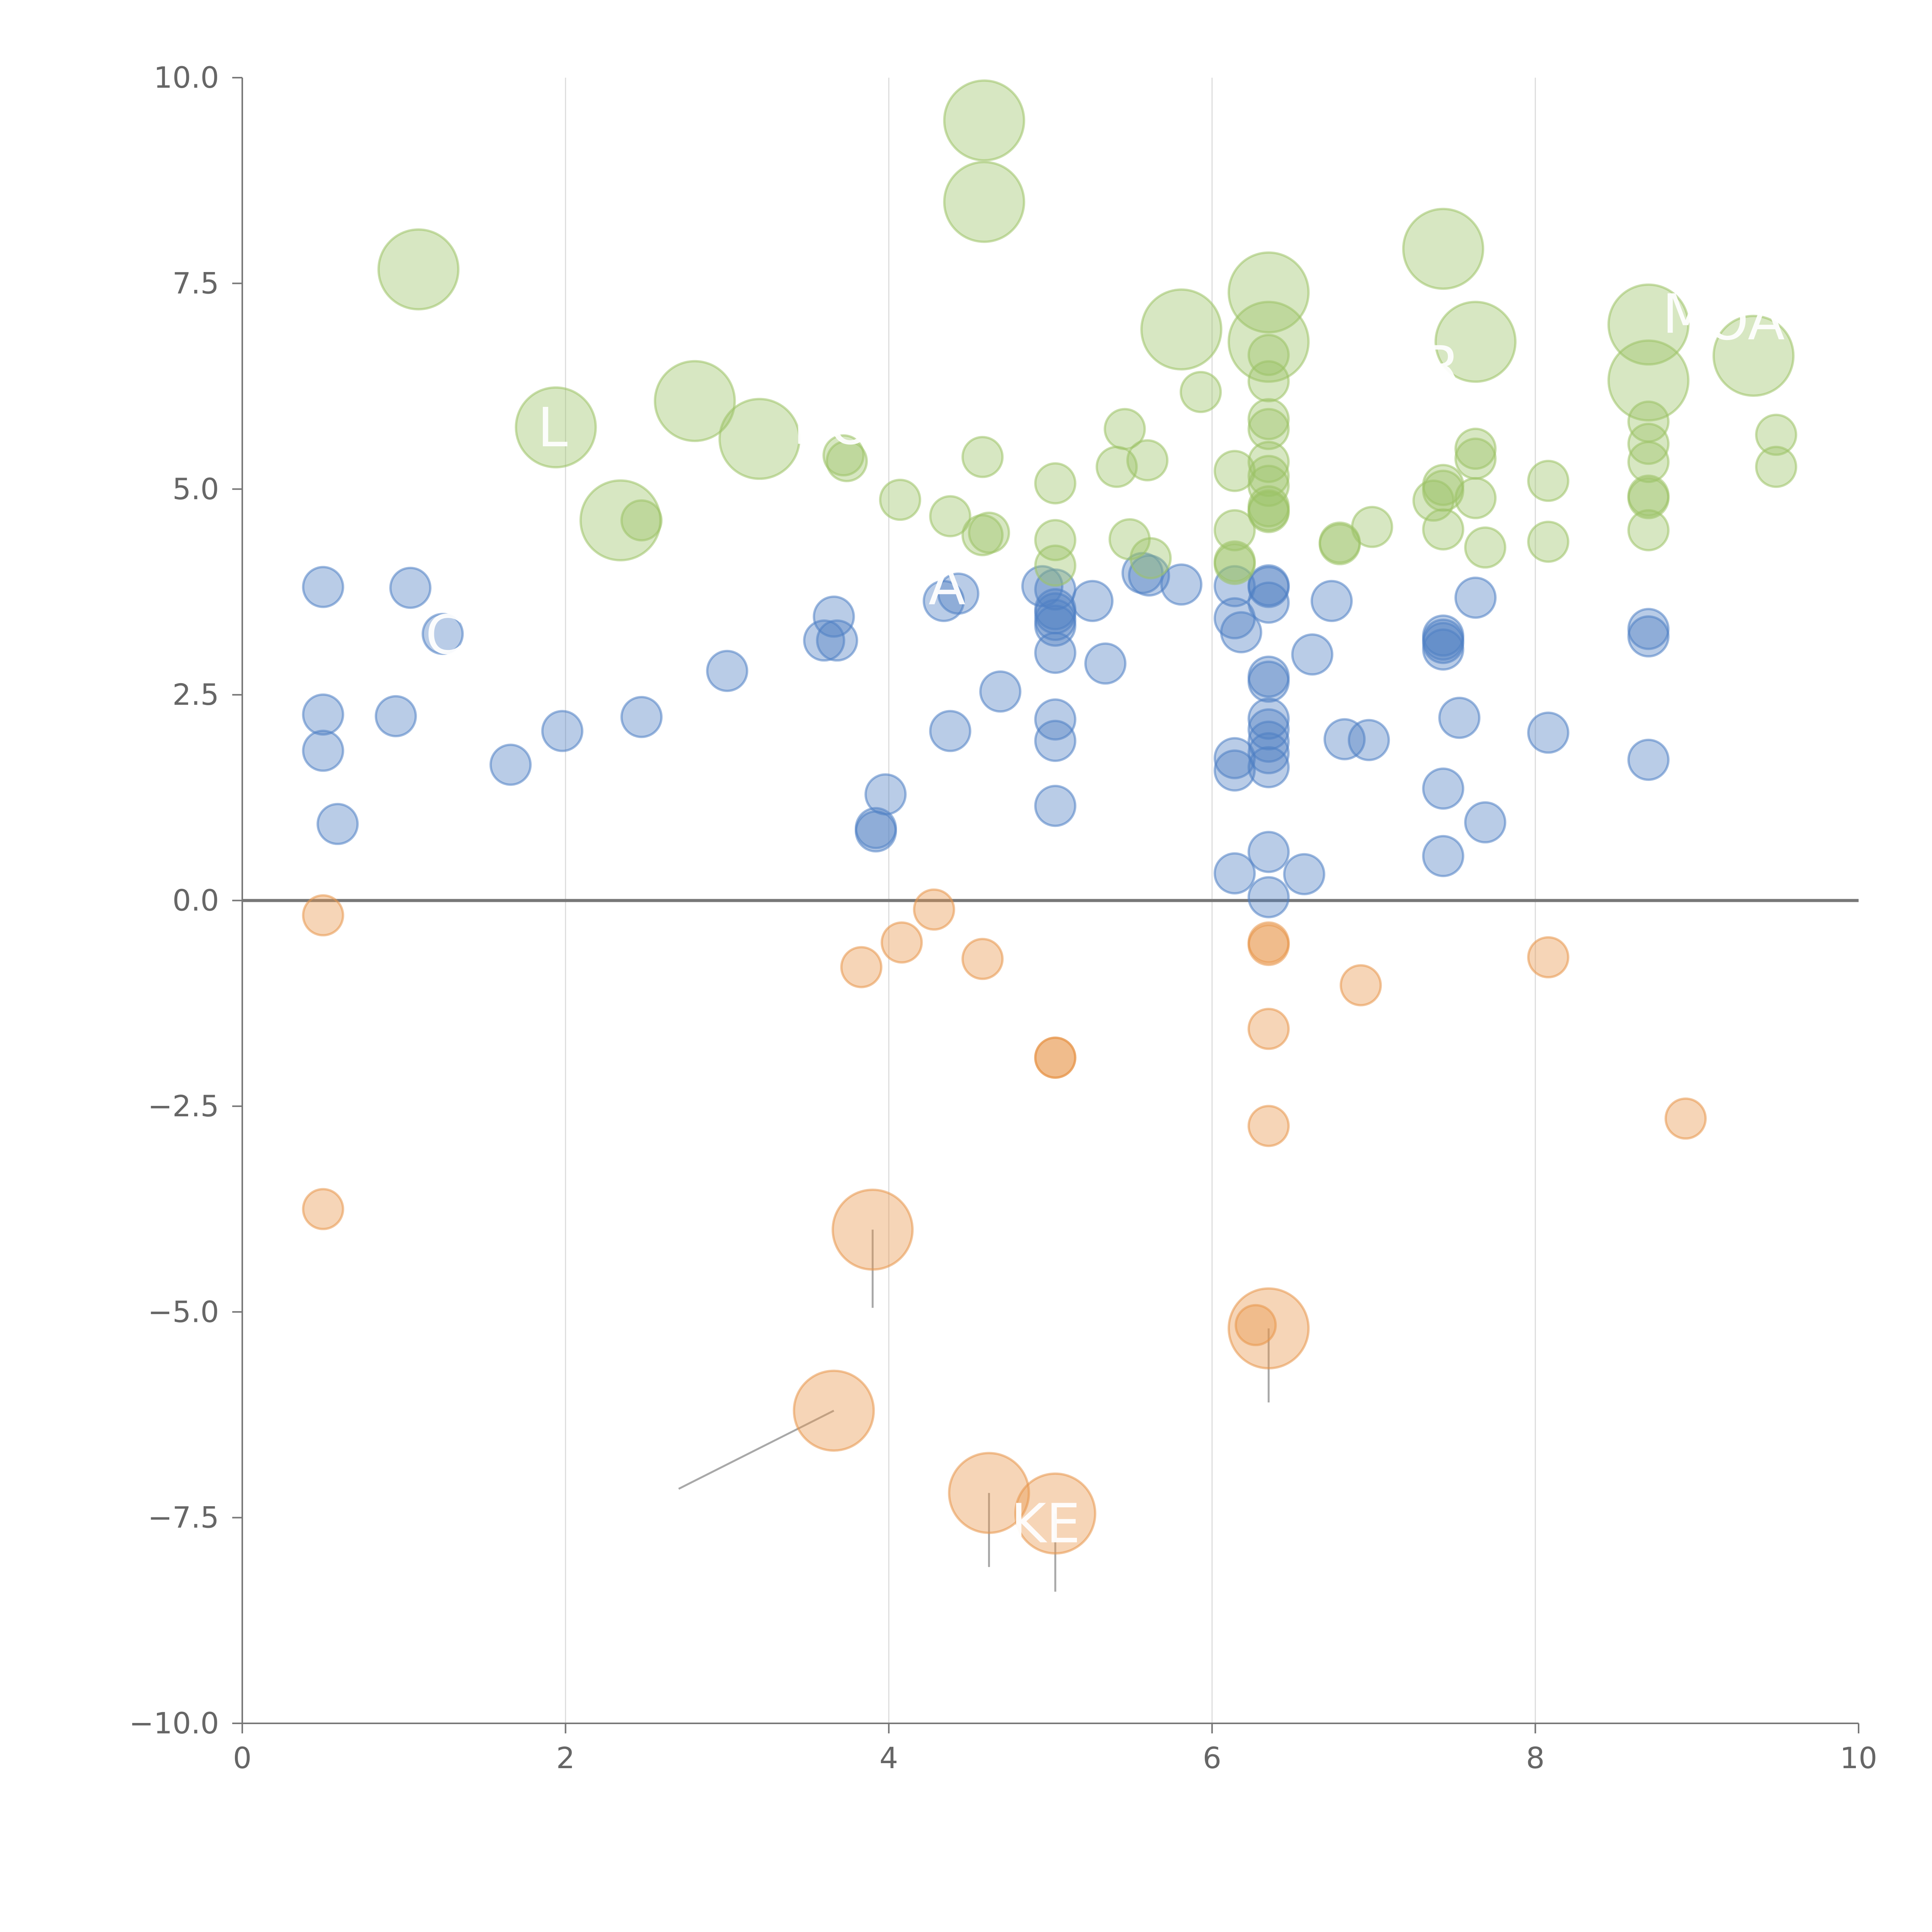 The image size is (1932, 1932). I want to click on point-label: C, so click(444, 635).